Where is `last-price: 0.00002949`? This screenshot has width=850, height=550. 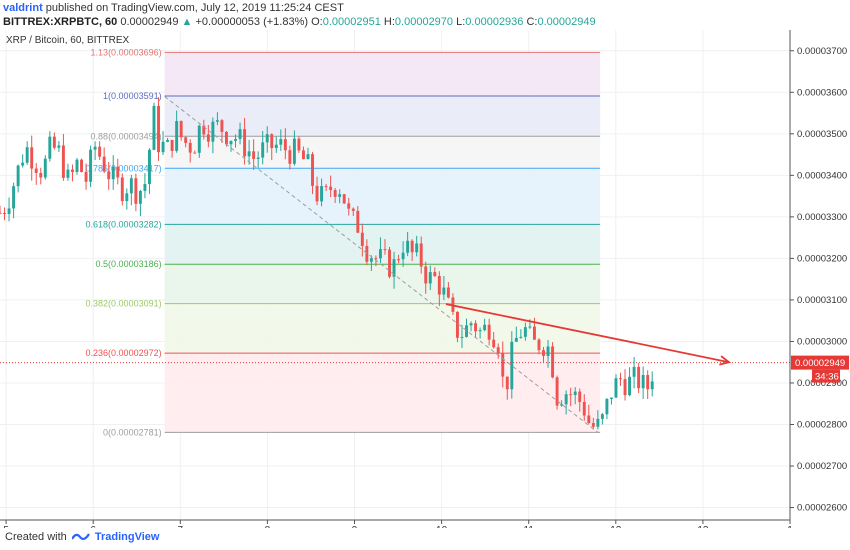
last-price: 0.00002949 is located at coordinates (149, 22).